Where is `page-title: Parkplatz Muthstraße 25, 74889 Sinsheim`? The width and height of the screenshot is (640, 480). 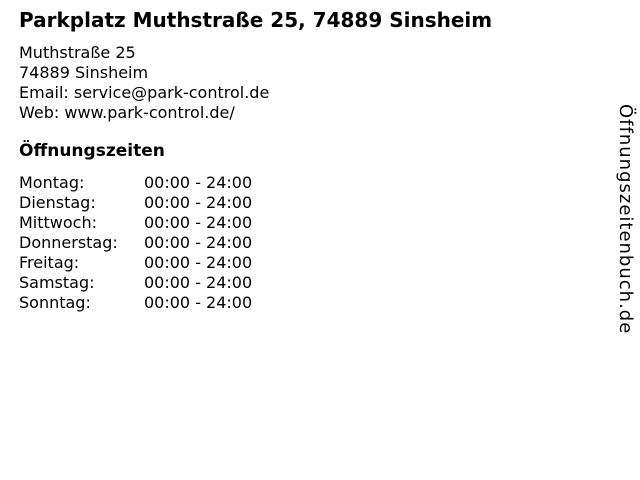 page-title: Parkplatz Muthstraße 25, 74889 Sinsheim is located at coordinates (256, 20).